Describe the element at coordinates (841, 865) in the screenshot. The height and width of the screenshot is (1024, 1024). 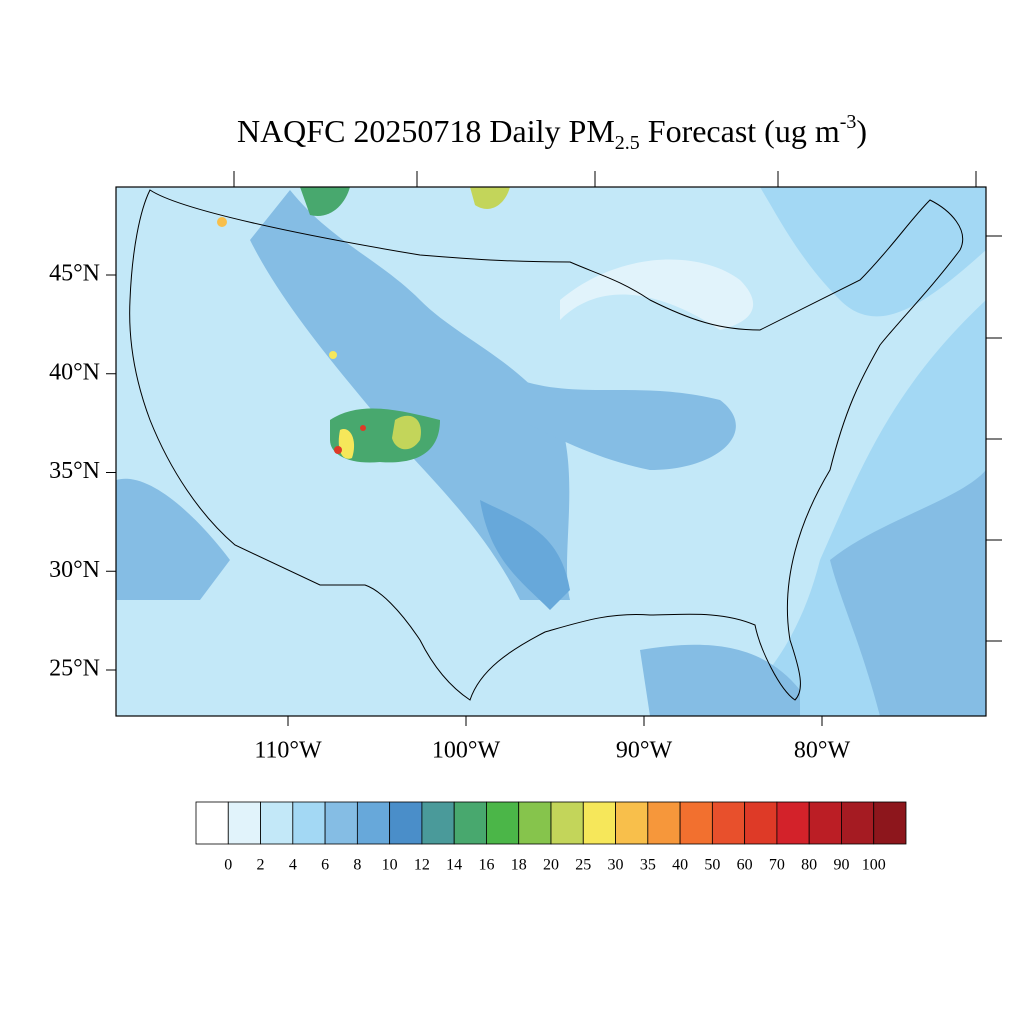
I see `colorbar-label: 90` at that location.